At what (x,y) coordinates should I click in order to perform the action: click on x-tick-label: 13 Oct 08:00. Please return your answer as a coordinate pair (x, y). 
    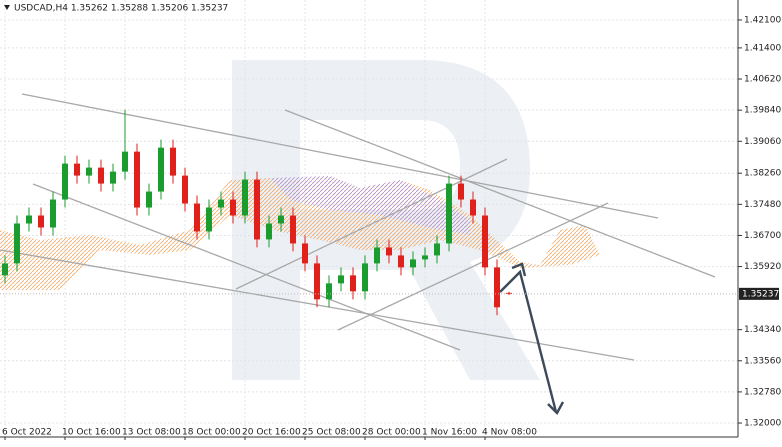
    Looking at the image, I should click on (151, 433).